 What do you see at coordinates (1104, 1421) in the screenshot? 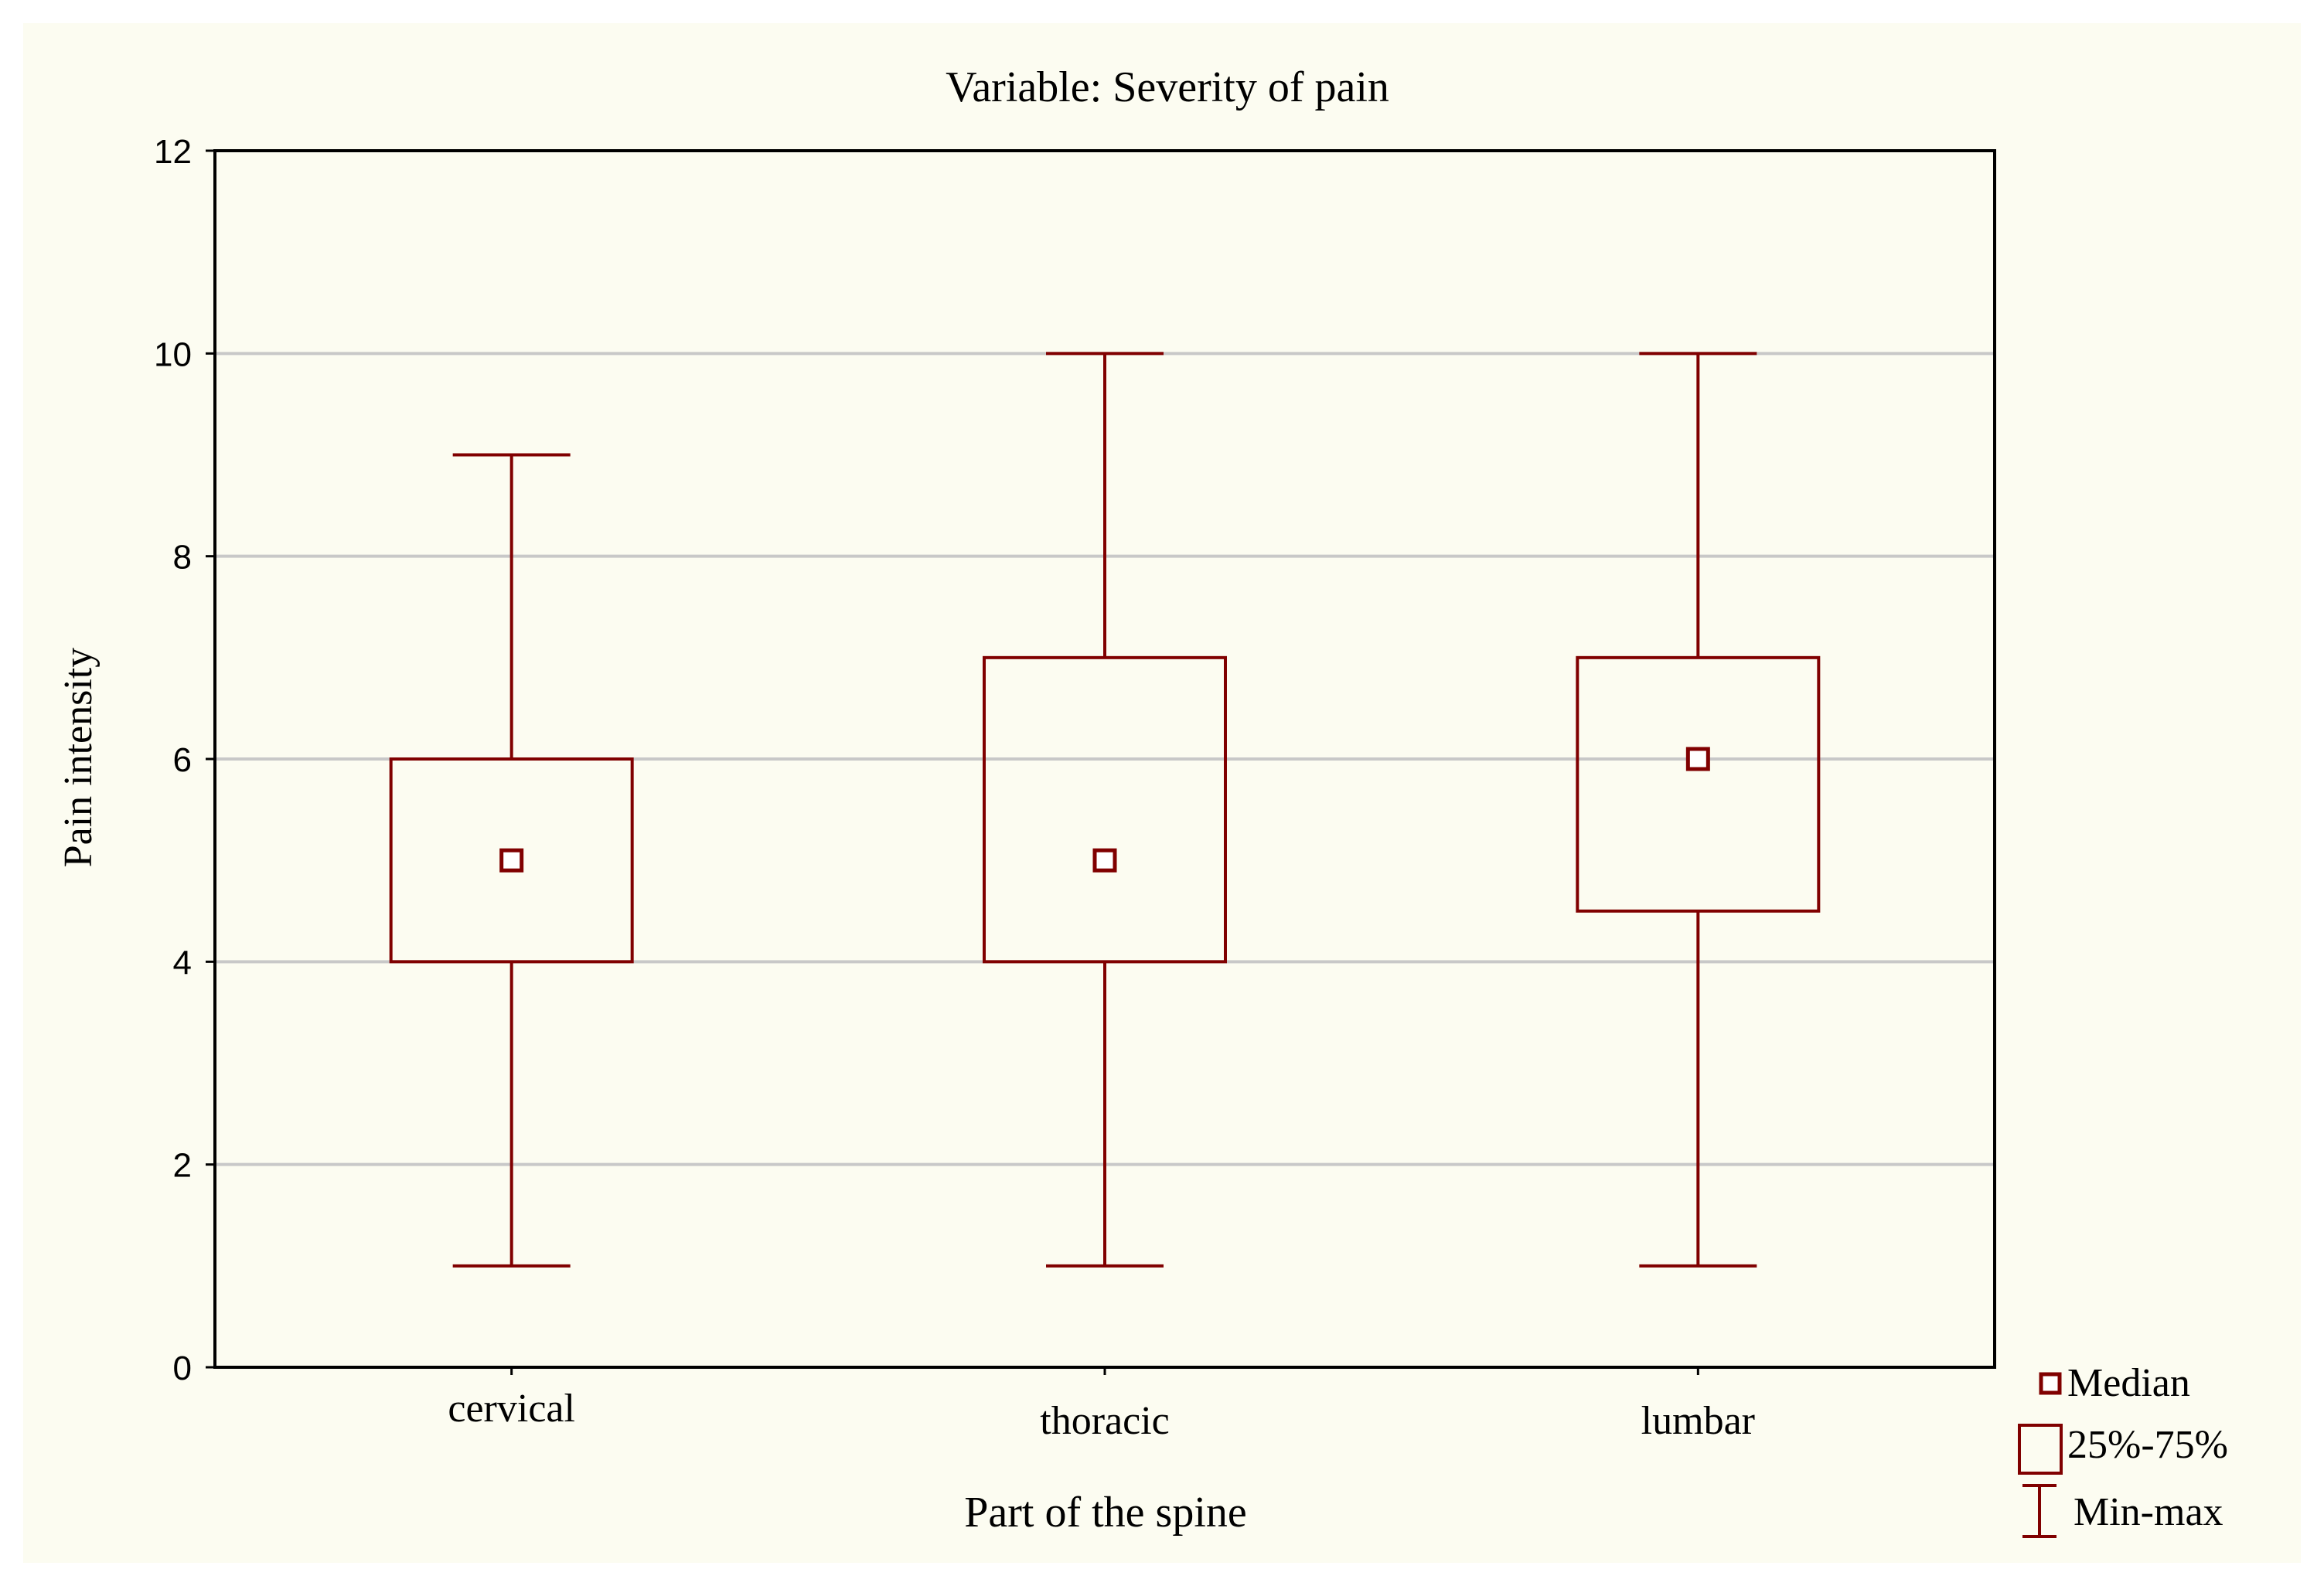
I see `x-tick-label: thoracic` at bounding box center [1104, 1421].